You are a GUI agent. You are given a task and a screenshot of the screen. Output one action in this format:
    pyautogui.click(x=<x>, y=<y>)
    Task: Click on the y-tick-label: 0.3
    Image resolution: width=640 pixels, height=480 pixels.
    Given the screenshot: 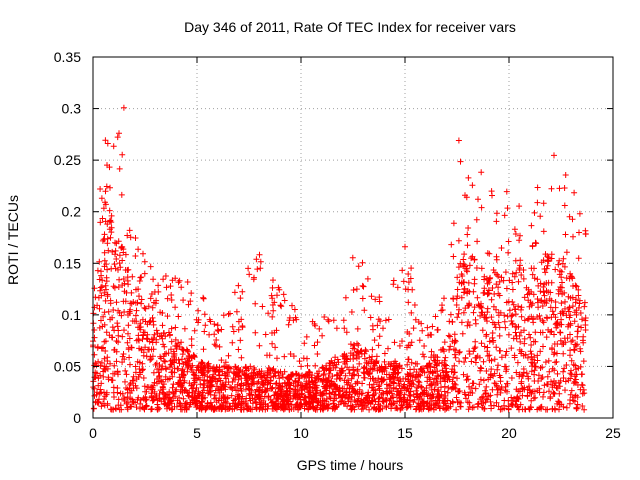 What is the action you would take?
    pyautogui.click(x=72, y=109)
    